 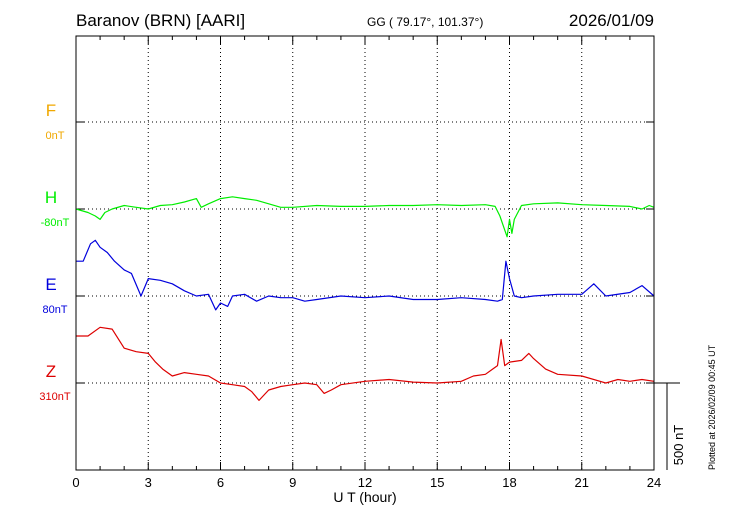 What do you see at coordinates (365, 363) in the screenshot?
I see `series-line-z` at bounding box center [365, 363].